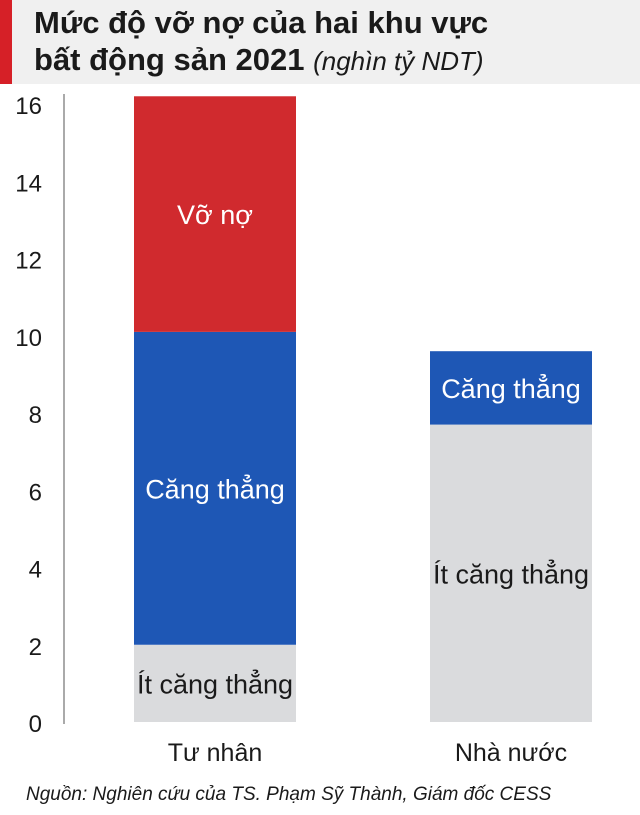  I want to click on y-tick-label: 12, so click(28, 261).